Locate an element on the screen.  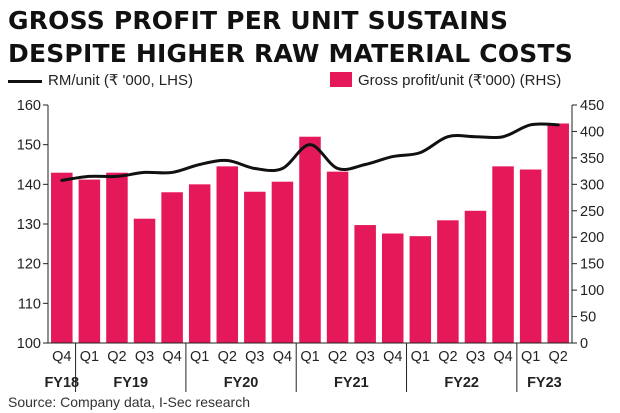
y-tick-label-left: 150 is located at coordinates (29, 146).